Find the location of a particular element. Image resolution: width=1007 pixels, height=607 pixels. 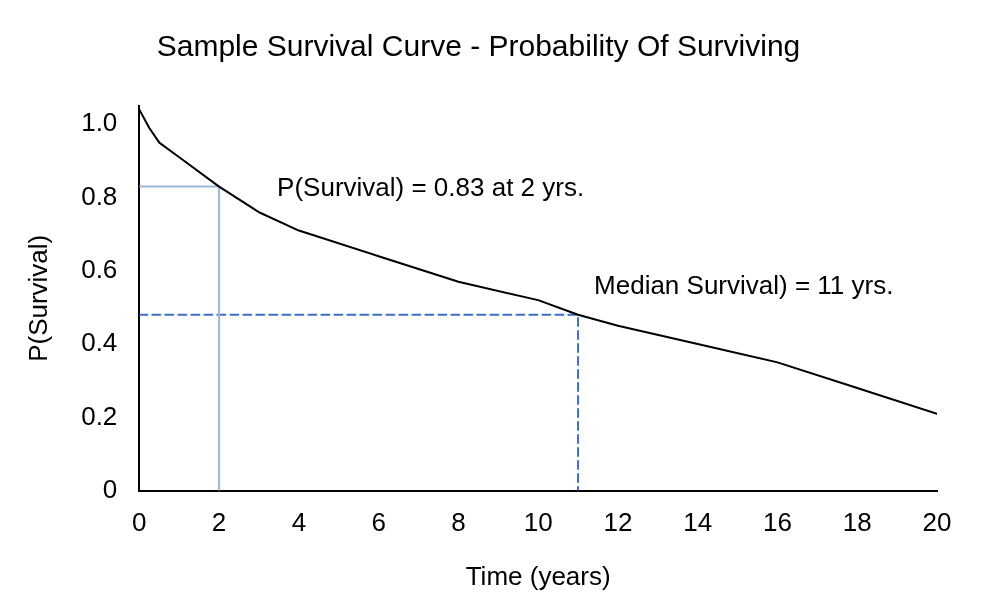

x-axis-title: Time (years) is located at coordinates (538, 575).